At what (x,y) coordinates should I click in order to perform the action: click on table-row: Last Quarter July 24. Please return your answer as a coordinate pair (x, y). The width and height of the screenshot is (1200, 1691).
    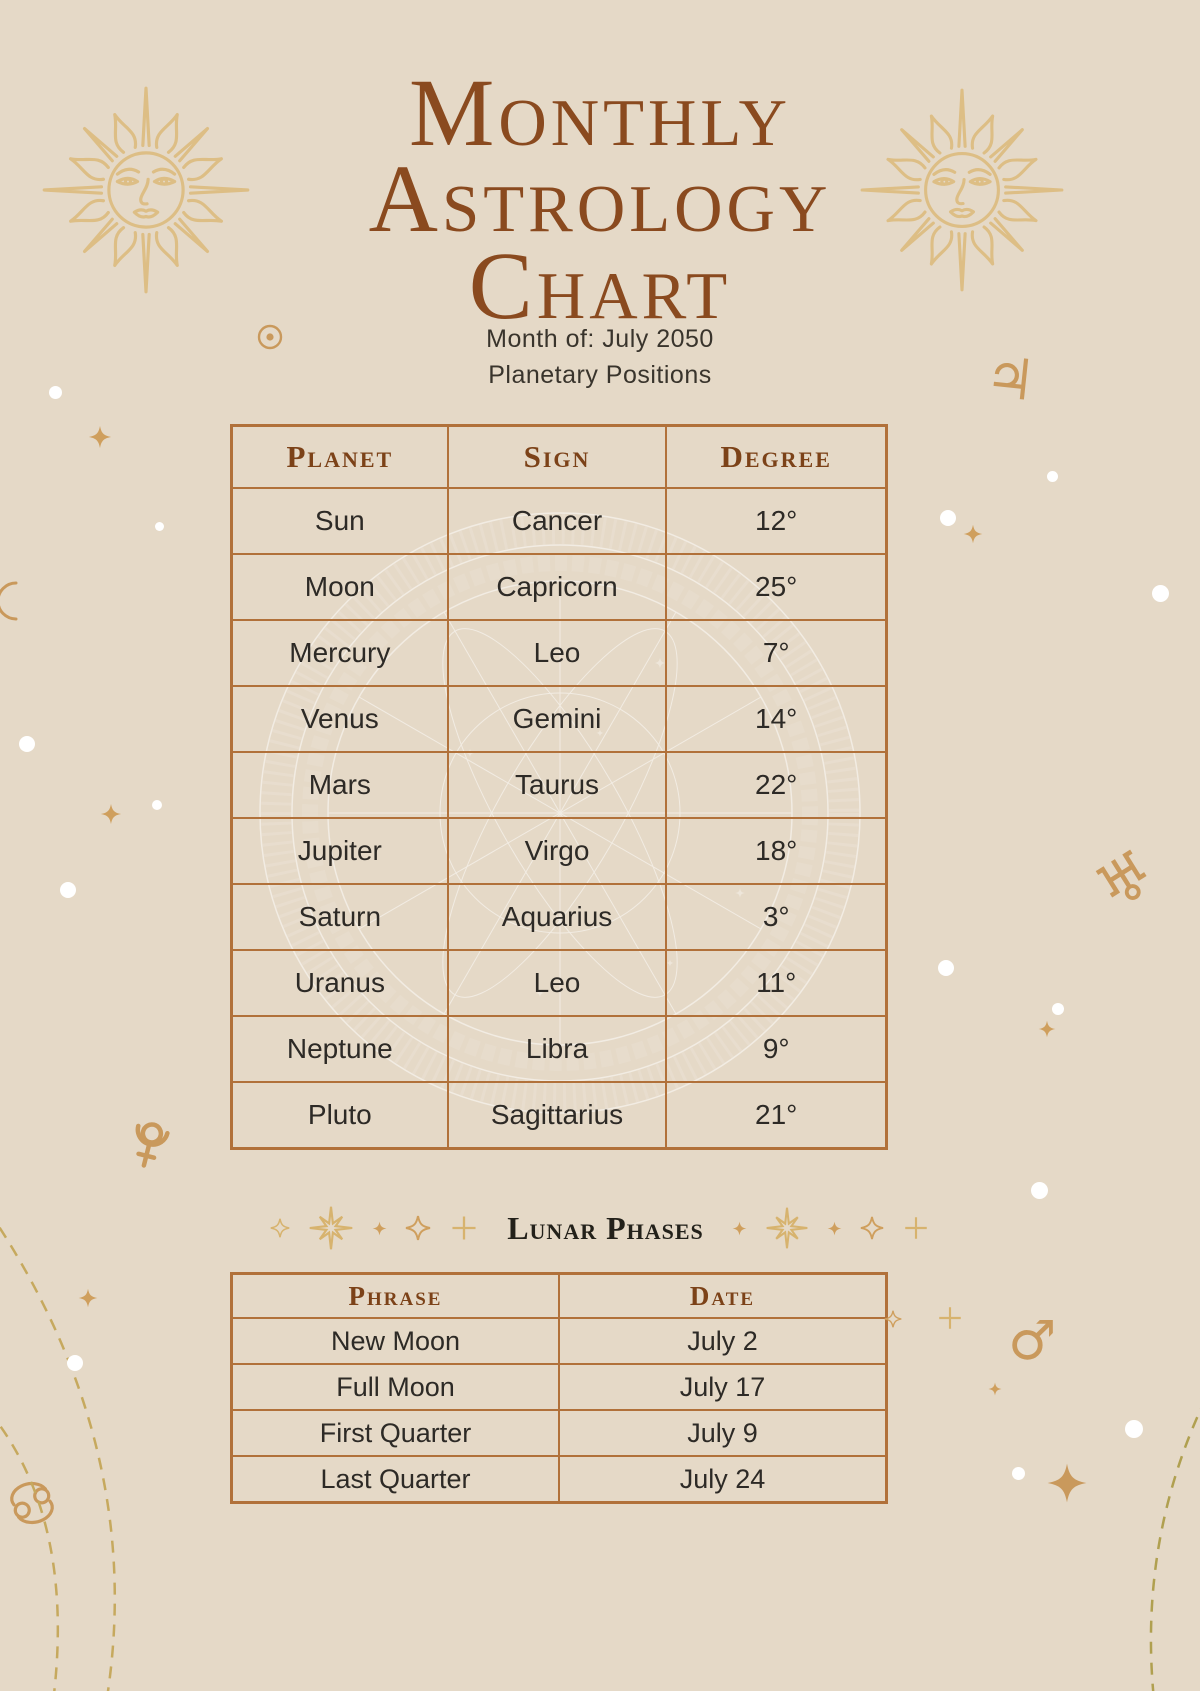
    Looking at the image, I should click on (559, 1479).